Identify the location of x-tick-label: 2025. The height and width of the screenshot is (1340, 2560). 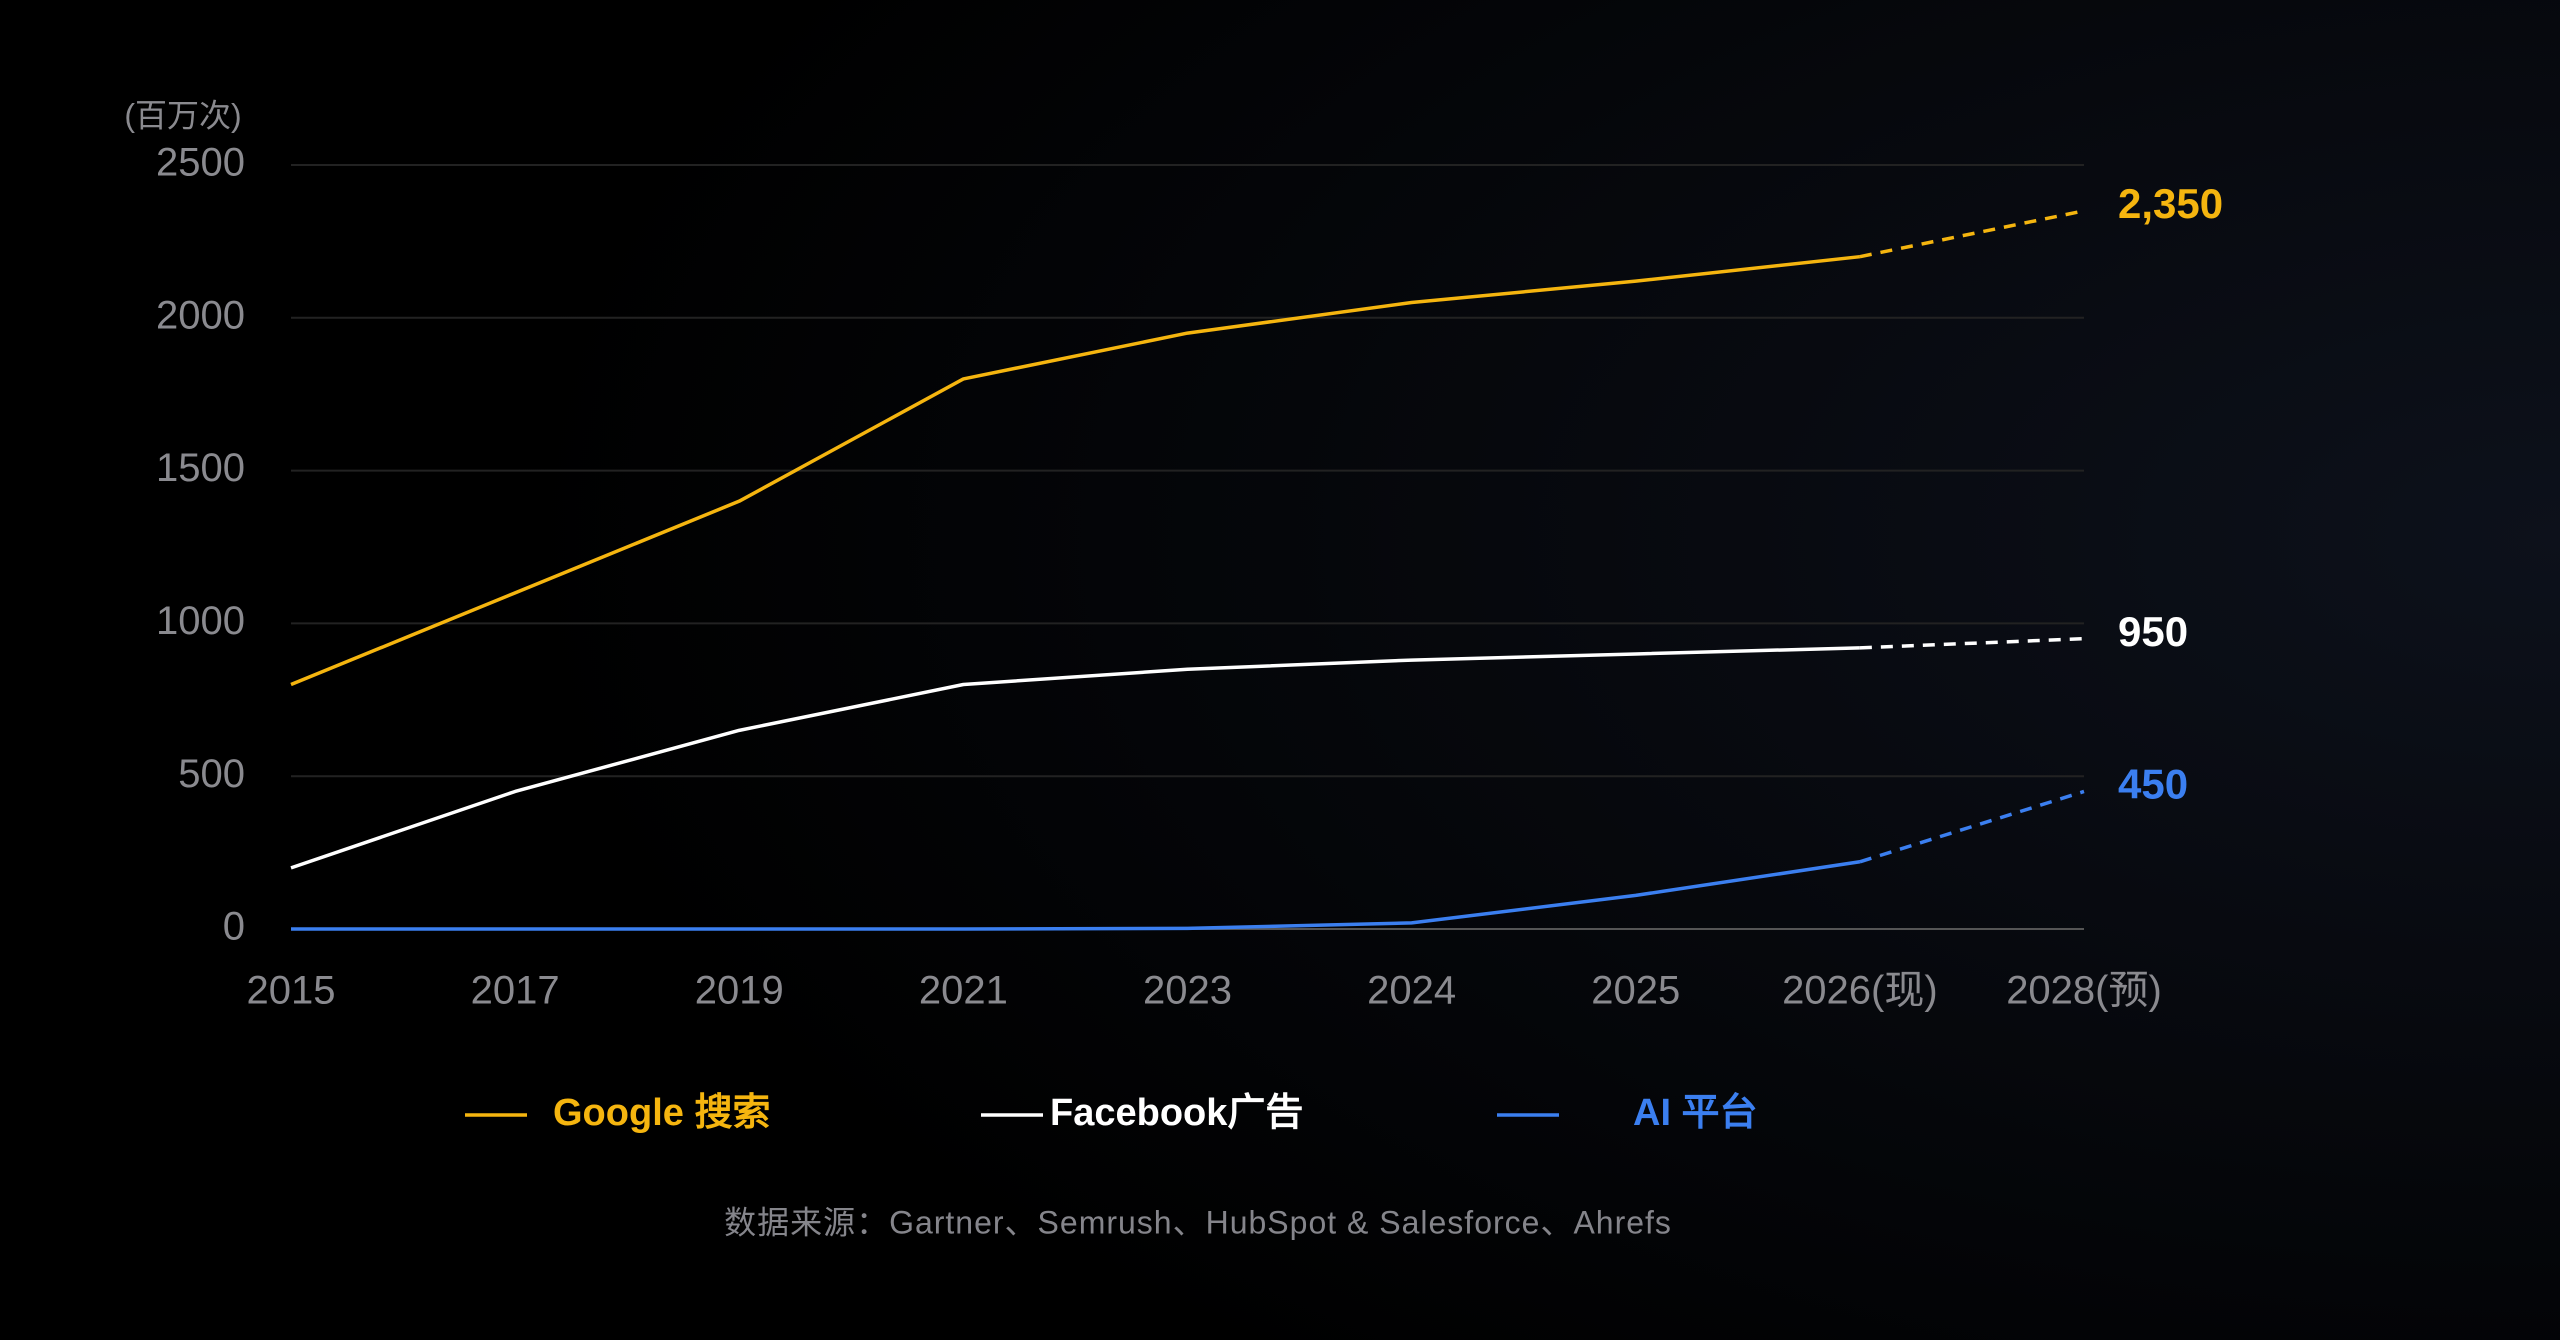
(1635, 991).